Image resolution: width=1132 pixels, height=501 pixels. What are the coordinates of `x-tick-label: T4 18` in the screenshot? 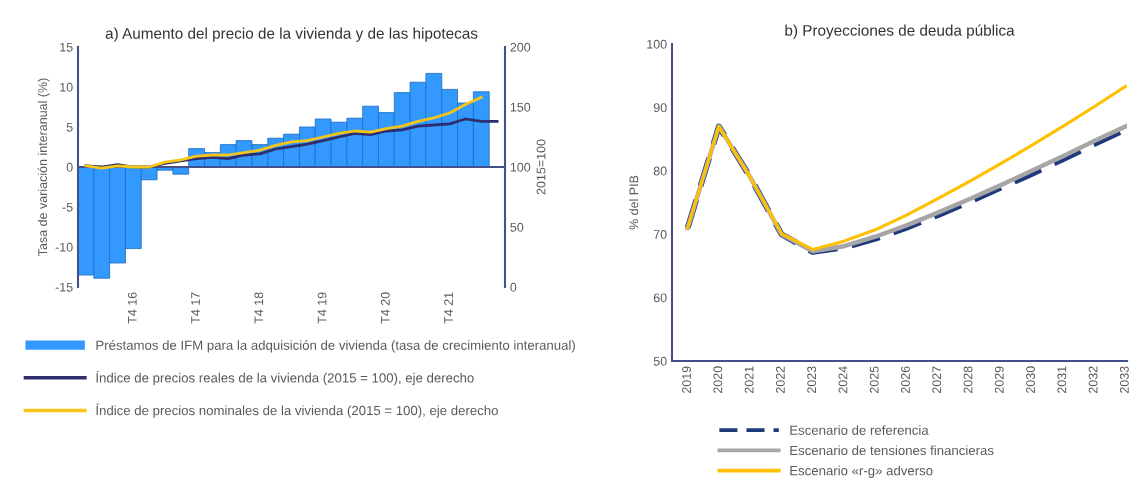 It's located at (259, 308).